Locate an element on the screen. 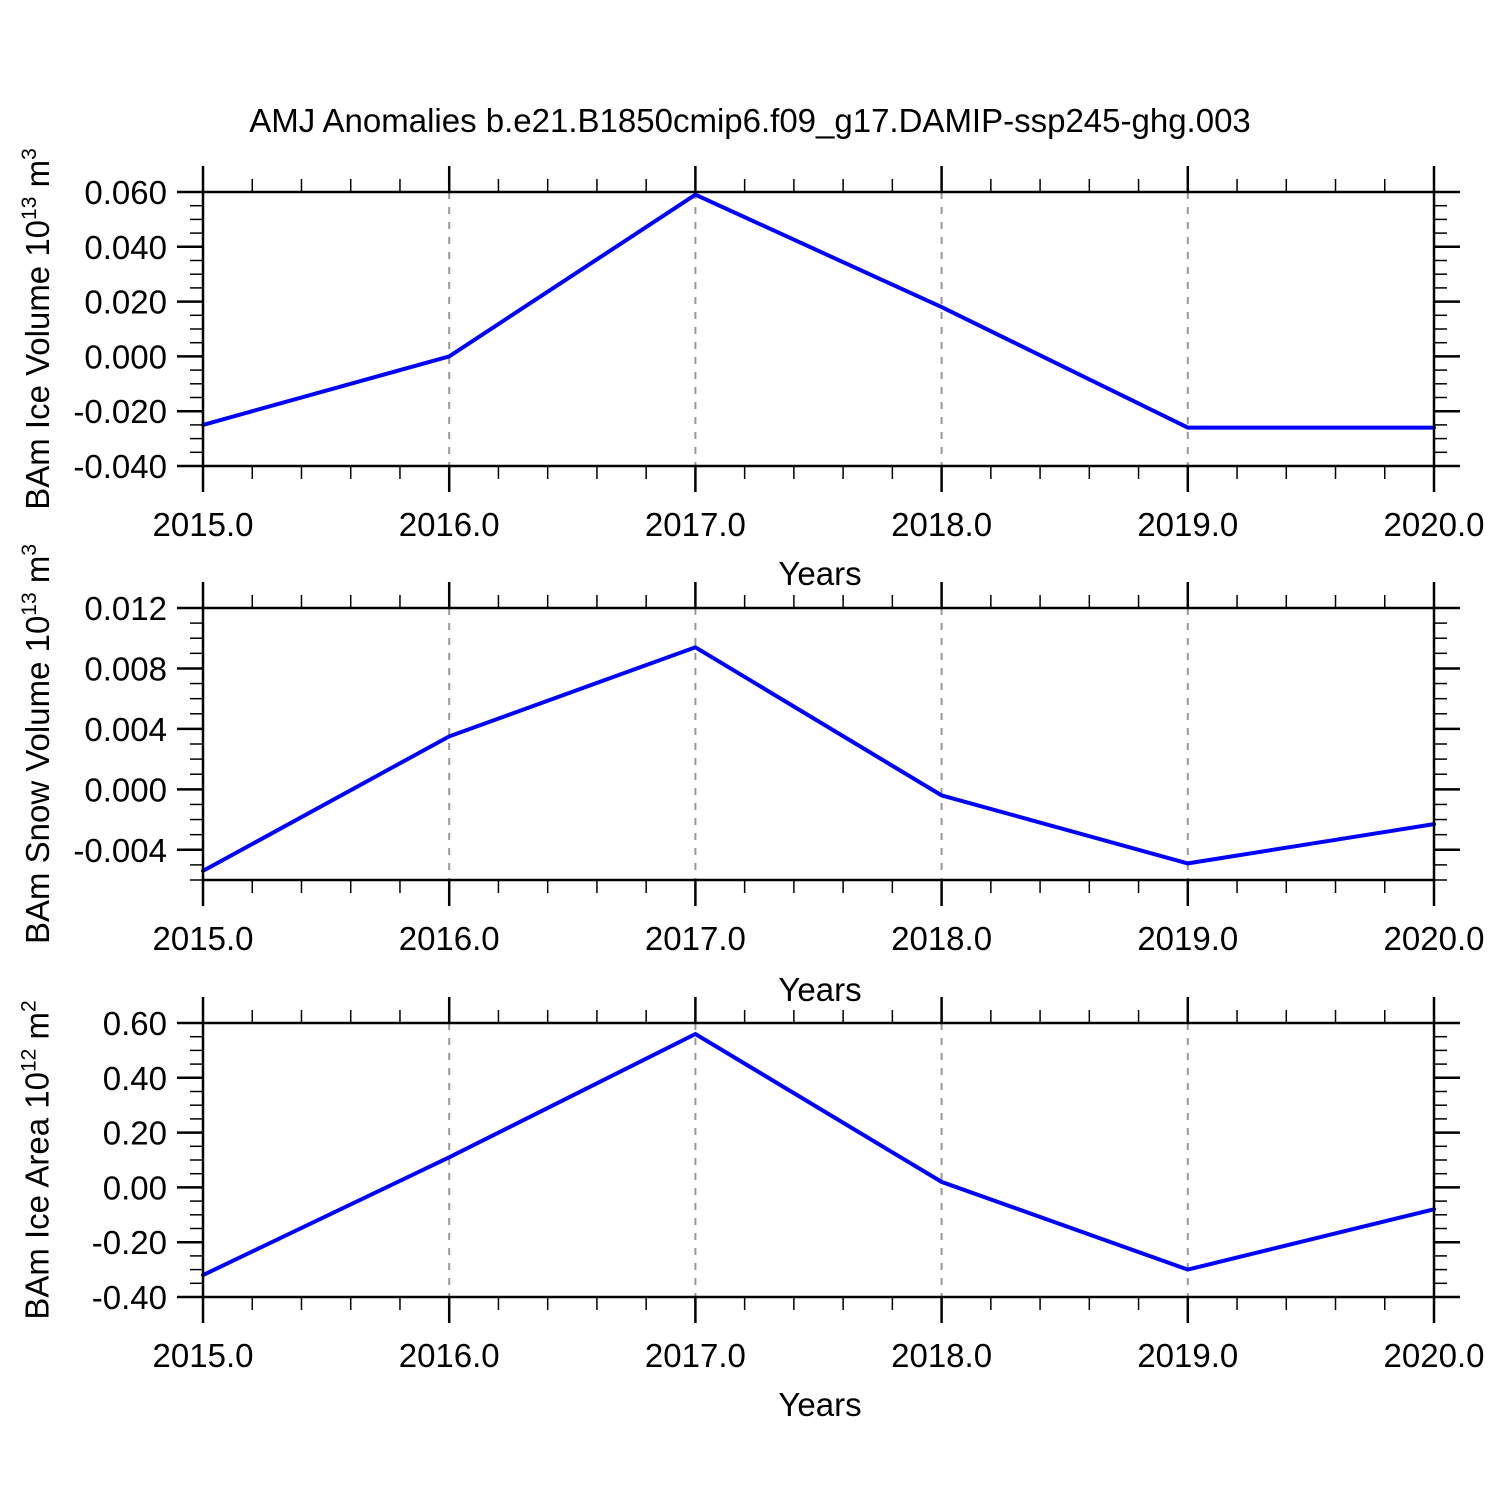 The image size is (1500, 1500). y-tick-label: 0.004 is located at coordinates (125, 729).